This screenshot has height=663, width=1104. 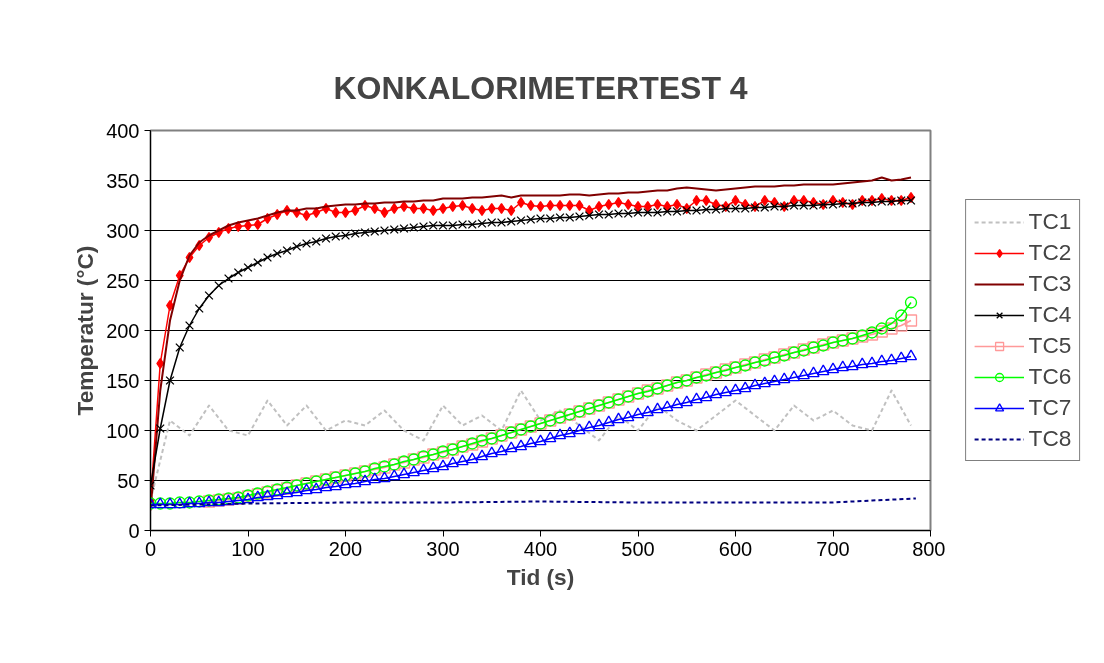 I want to click on x-axis-title: Tid (s), so click(x=540, y=576).